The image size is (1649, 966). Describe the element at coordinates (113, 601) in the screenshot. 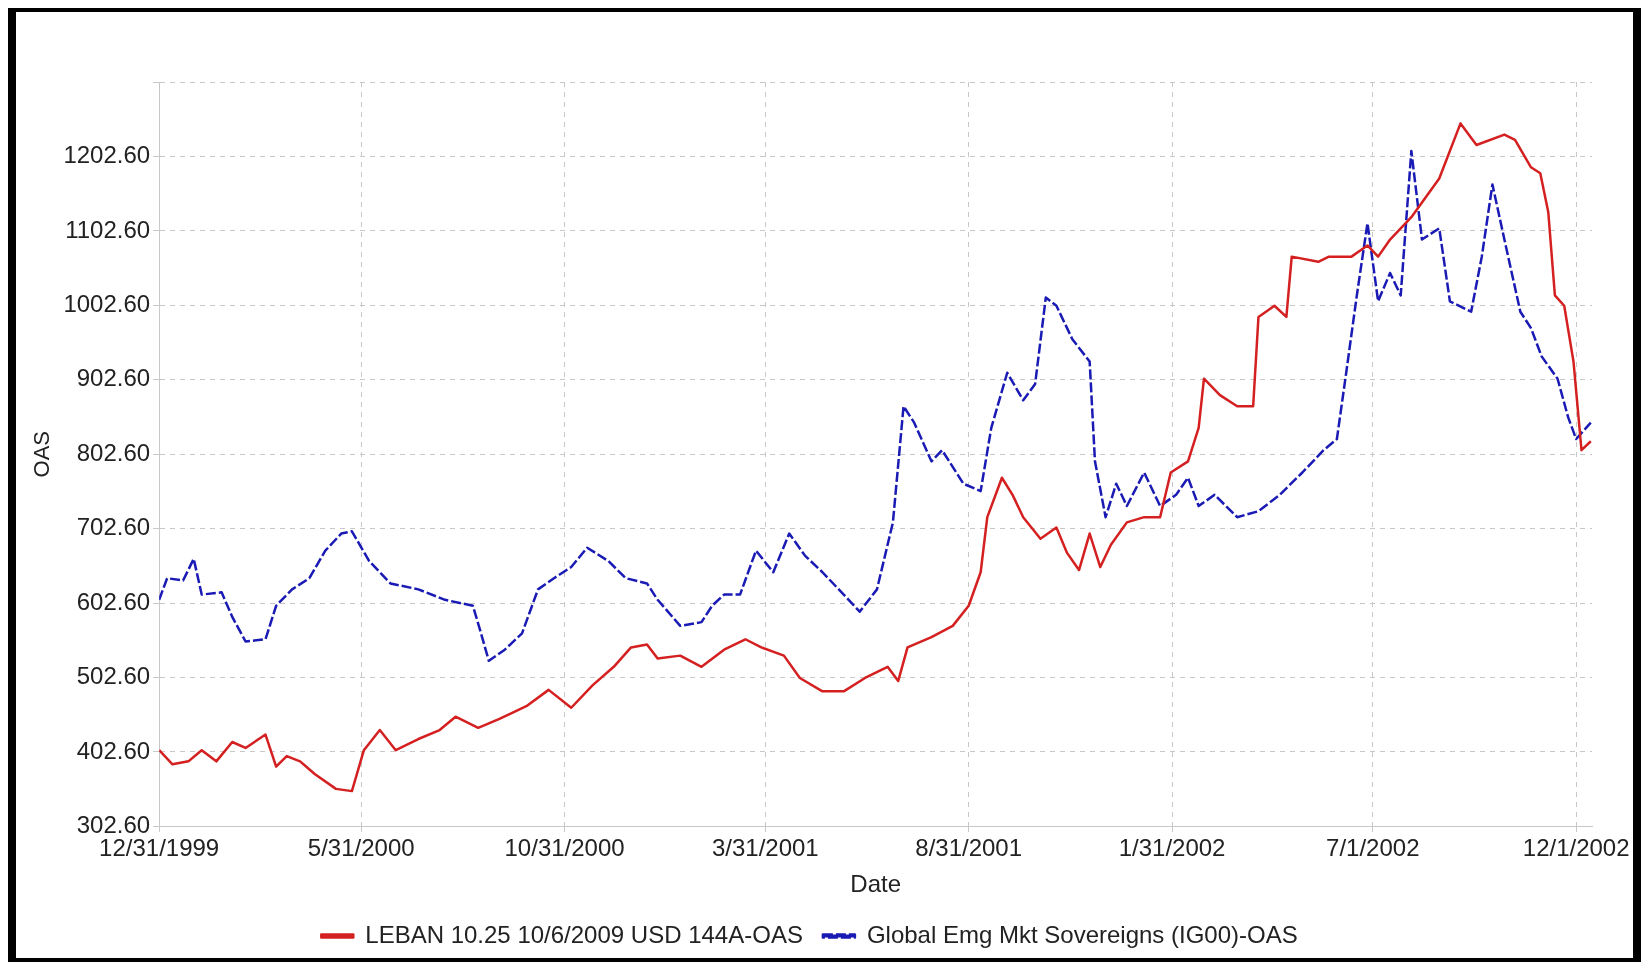

I see `y-tick-label: 602.60` at that location.